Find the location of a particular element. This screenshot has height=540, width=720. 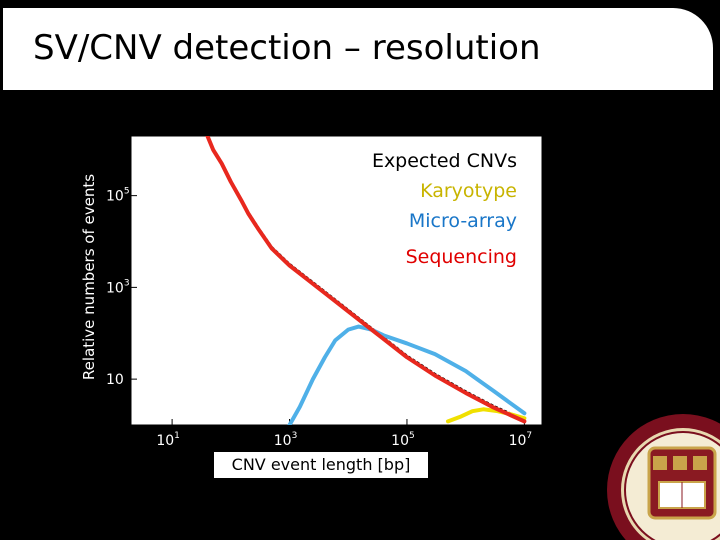

x-tick-label: 101 is located at coordinates (168, 440).